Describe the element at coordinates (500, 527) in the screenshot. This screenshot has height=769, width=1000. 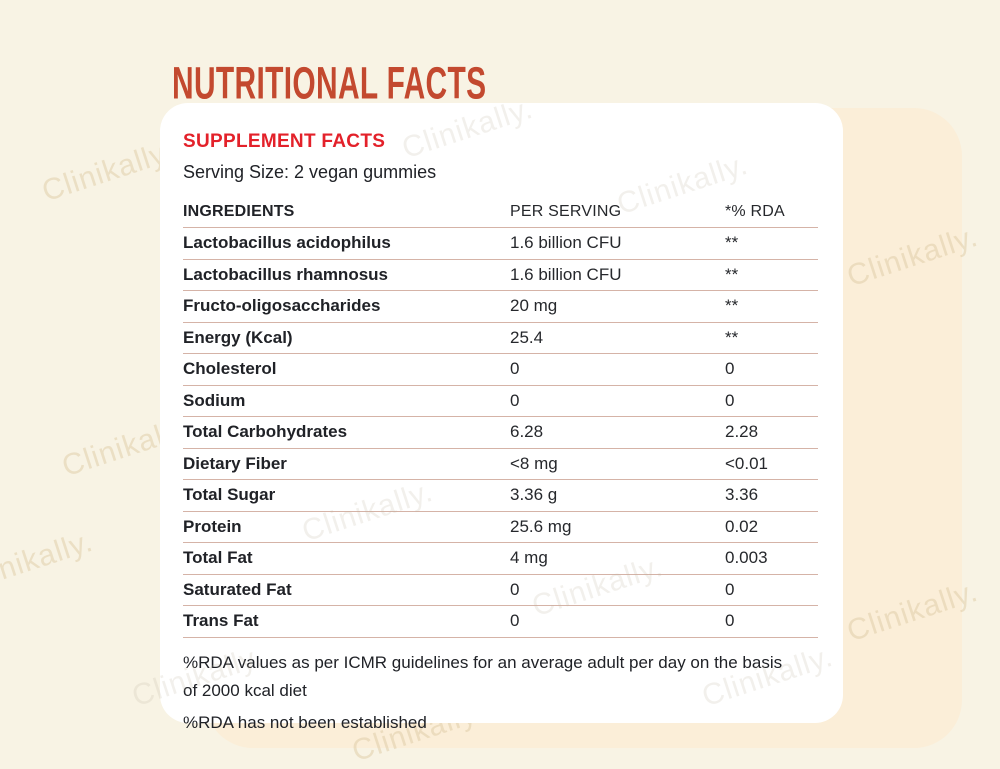
I see `table-row: Protein 25.6 mg 0.02` at that location.